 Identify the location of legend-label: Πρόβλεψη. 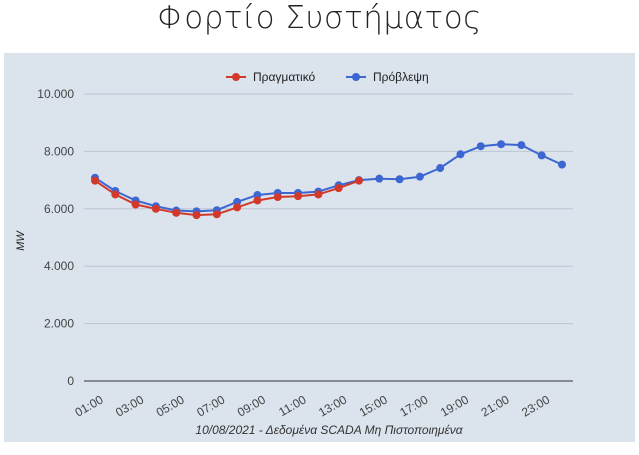
(401, 77).